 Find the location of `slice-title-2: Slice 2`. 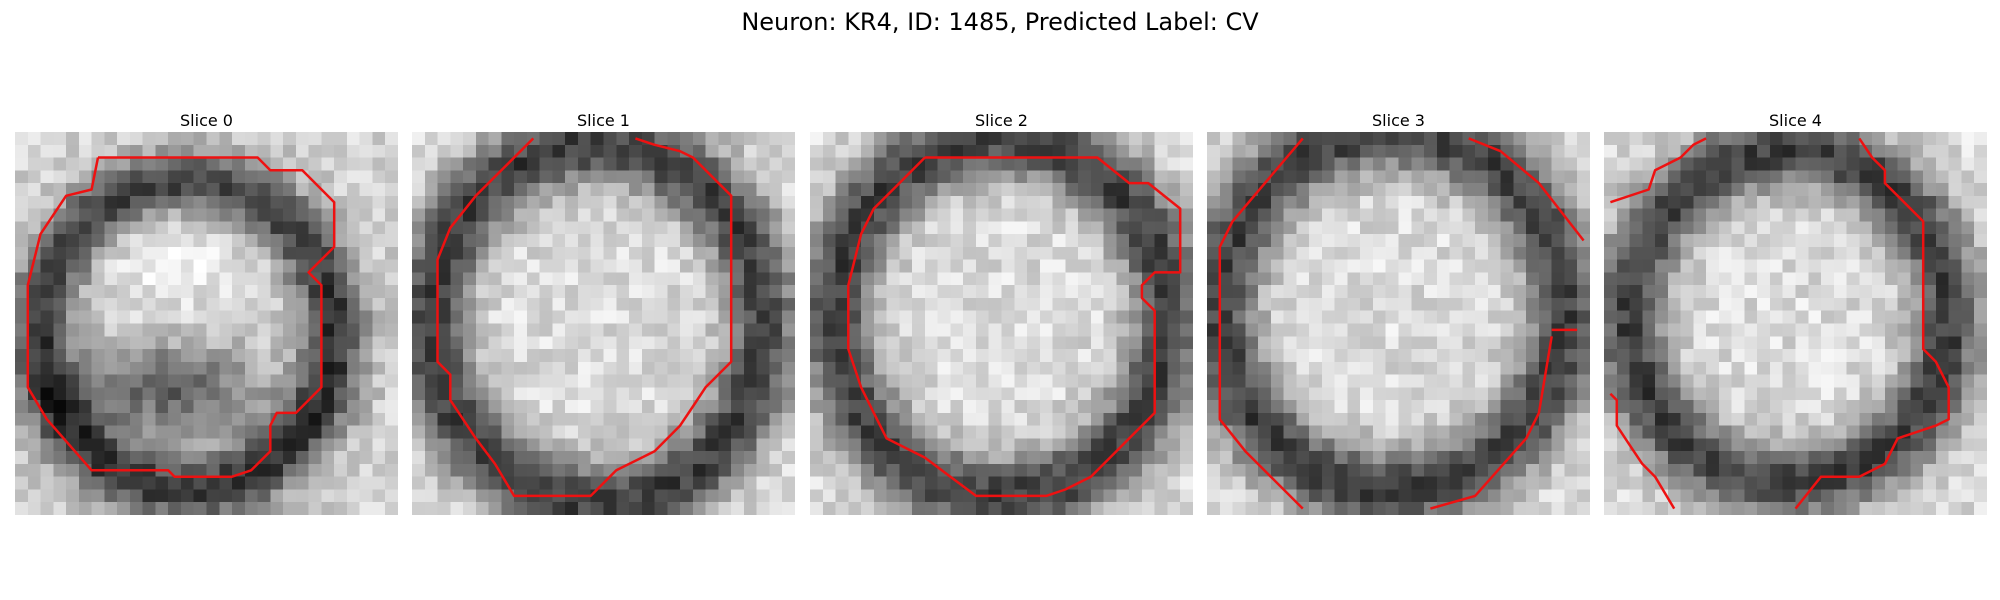

slice-title-2: Slice 2 is located at coordinates (1001, 120).